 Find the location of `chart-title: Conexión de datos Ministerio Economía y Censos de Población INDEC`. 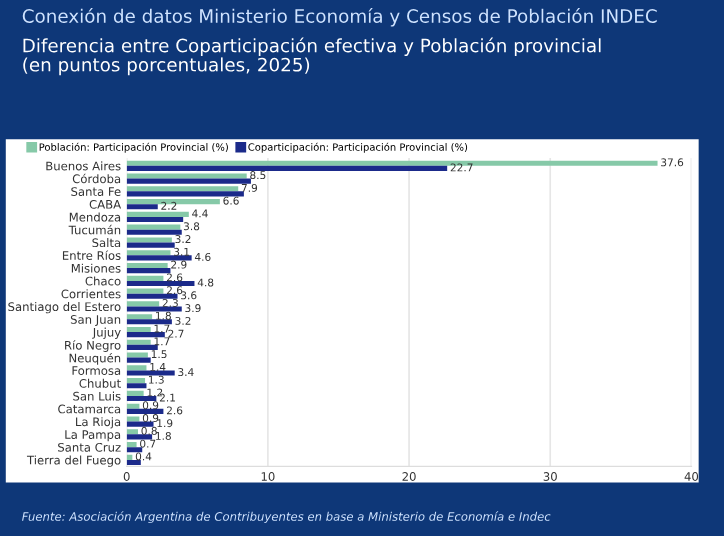

chart-title: Conexión de datos Ministerio Economía y Censos de Población INDEC is located at coordinates (339, 17).